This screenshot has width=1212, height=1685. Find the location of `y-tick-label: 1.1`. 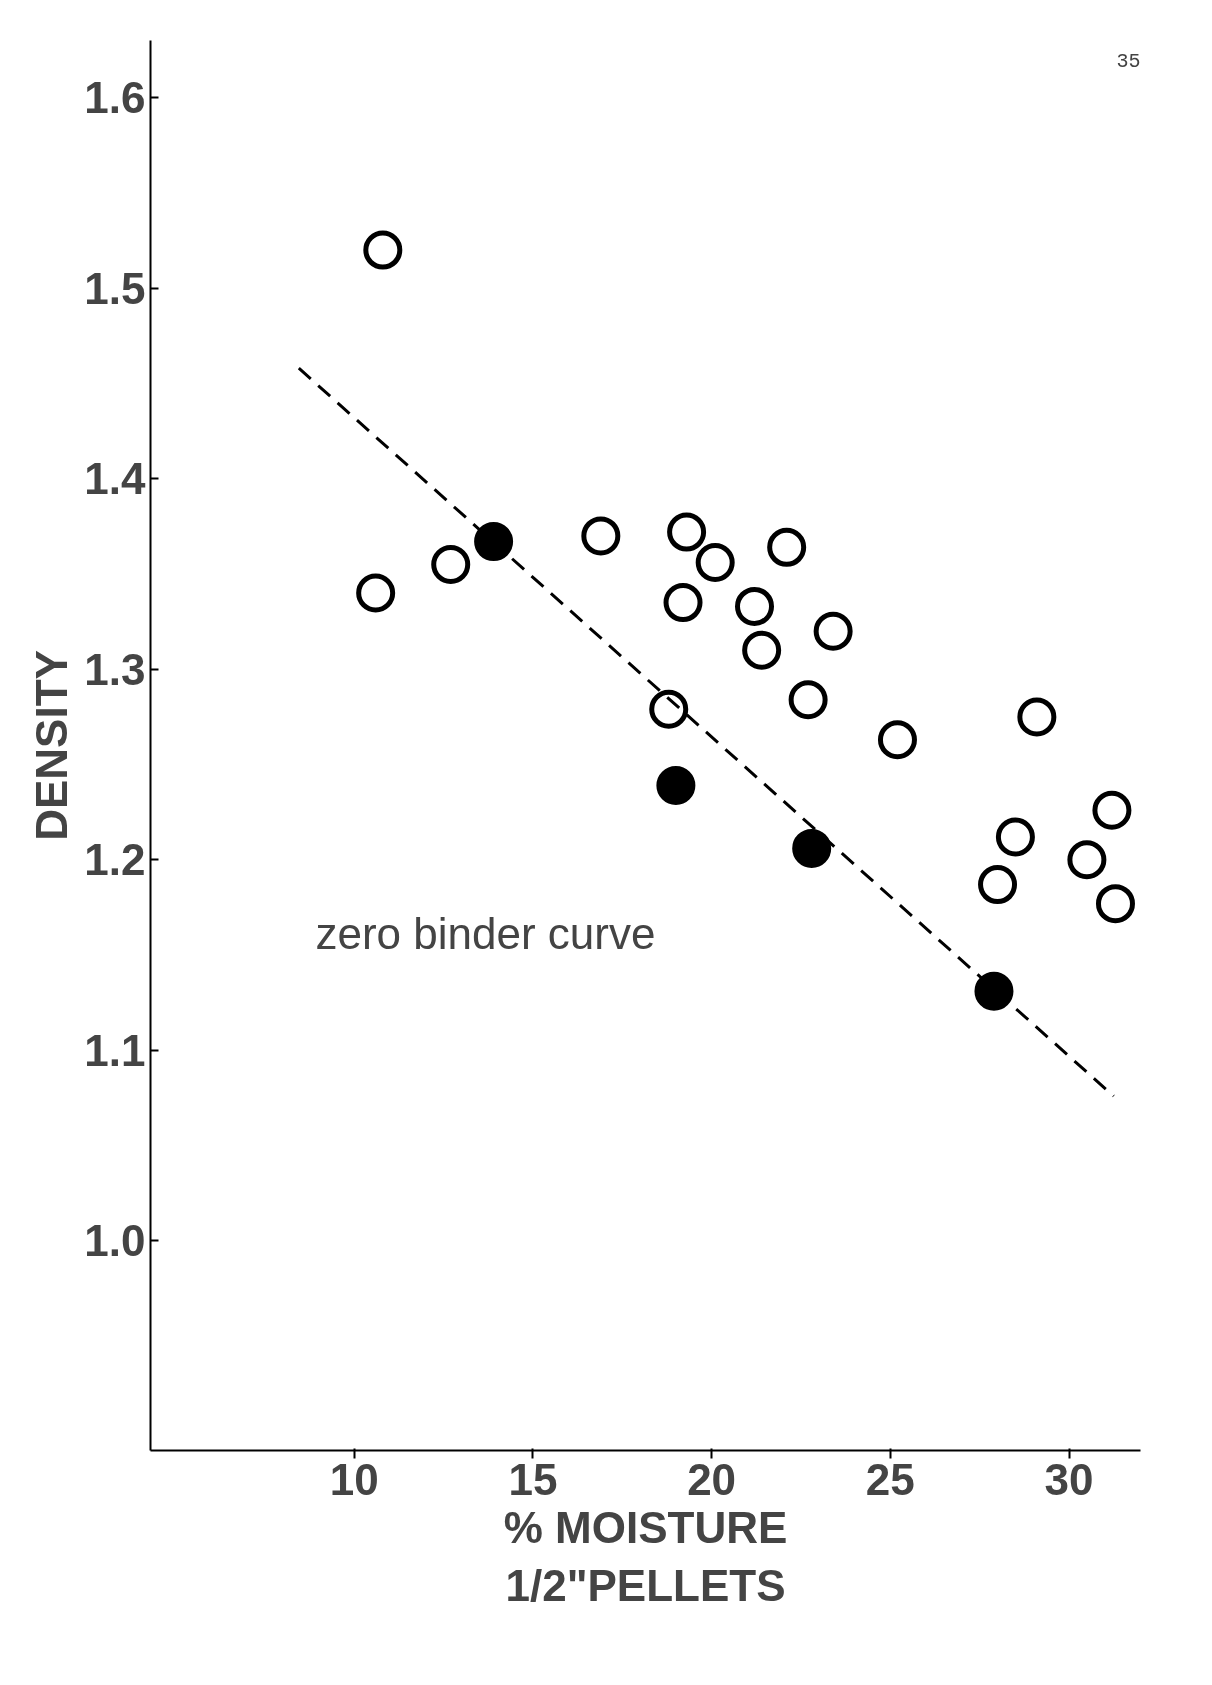

y-tick-label: 1.1 is located at coordinates (115, 1050).